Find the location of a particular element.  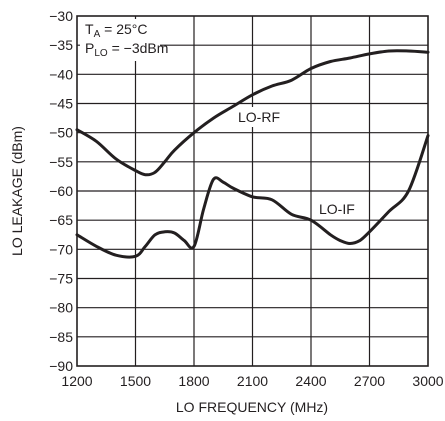

lo-if-label-bg is located at coordinates (339, 209).